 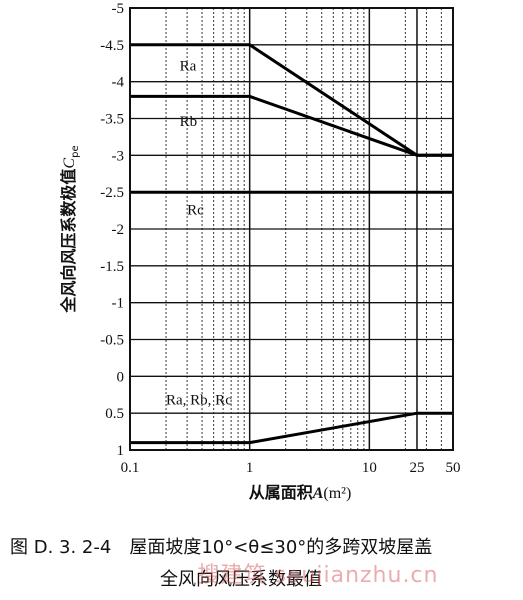 I want to click on y-tick-label: -2, so click(x=118, y=230).